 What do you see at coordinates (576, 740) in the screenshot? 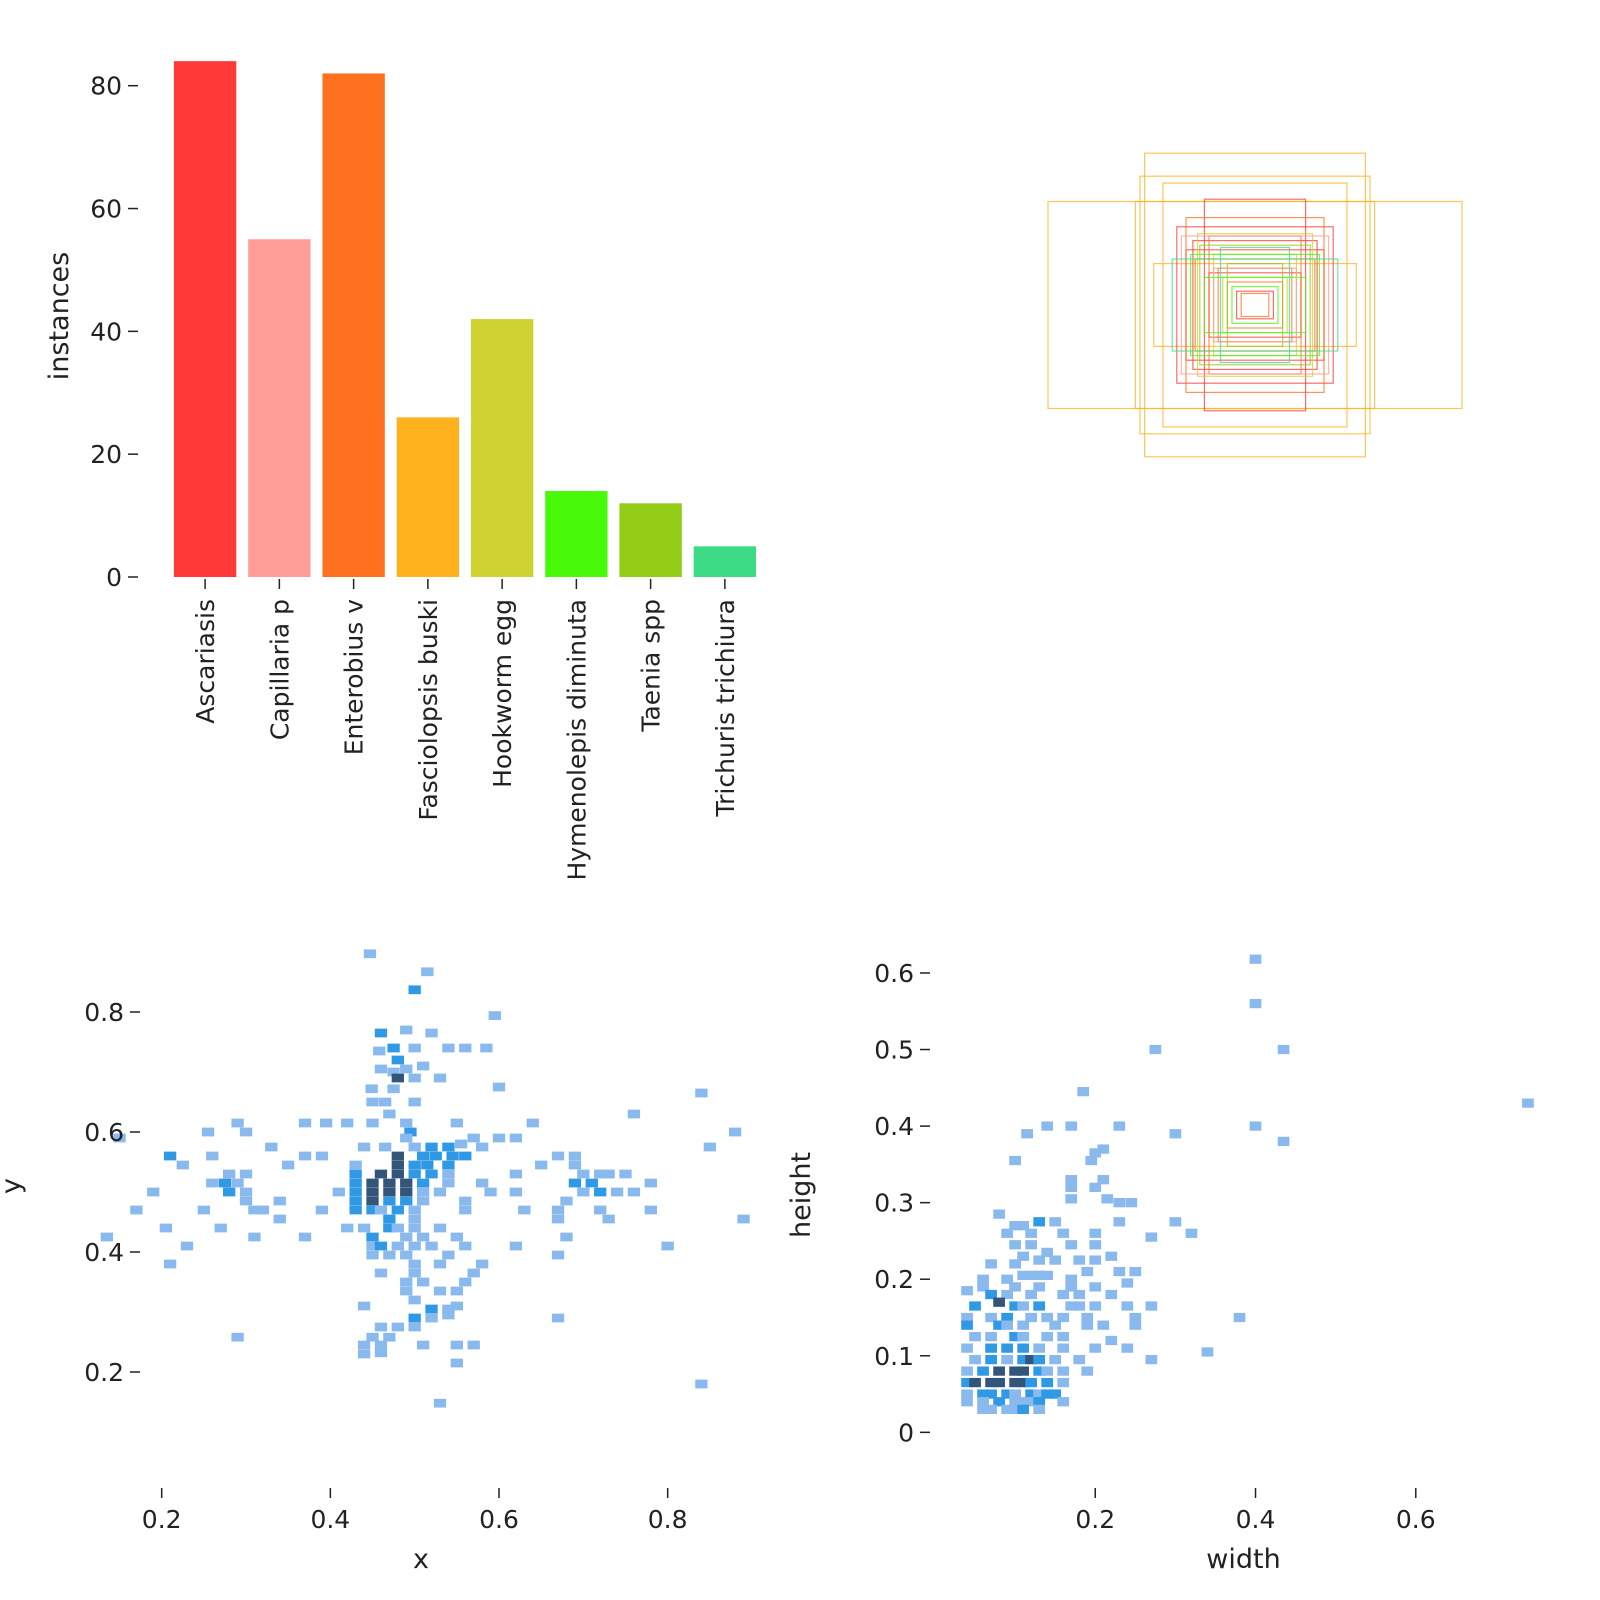
I see `x-tick-label: Hymenolepis diminuta` at bounding box center [576, 740].